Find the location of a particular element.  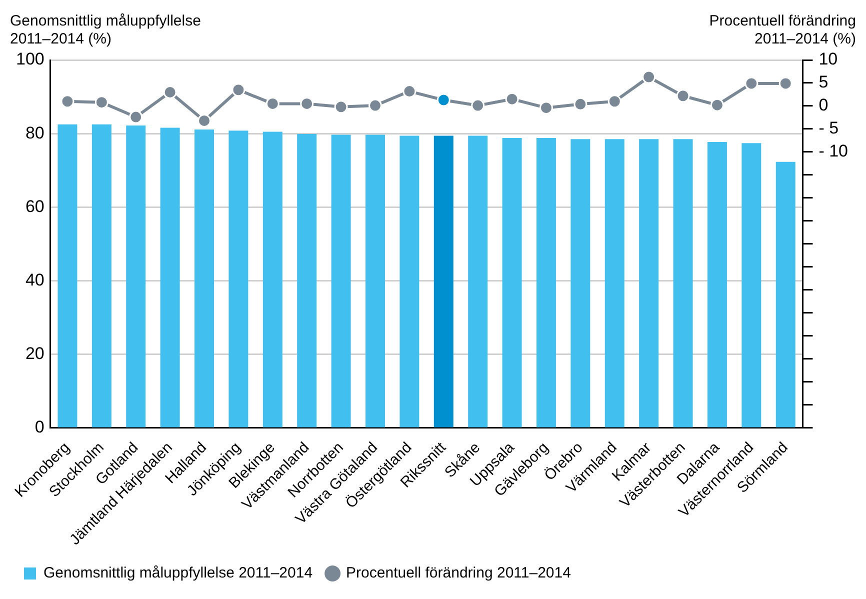

y-axis-title: Genomsnittlig måluppfyllelse 2011–2014 (%) is located at coordinates (105, 30).